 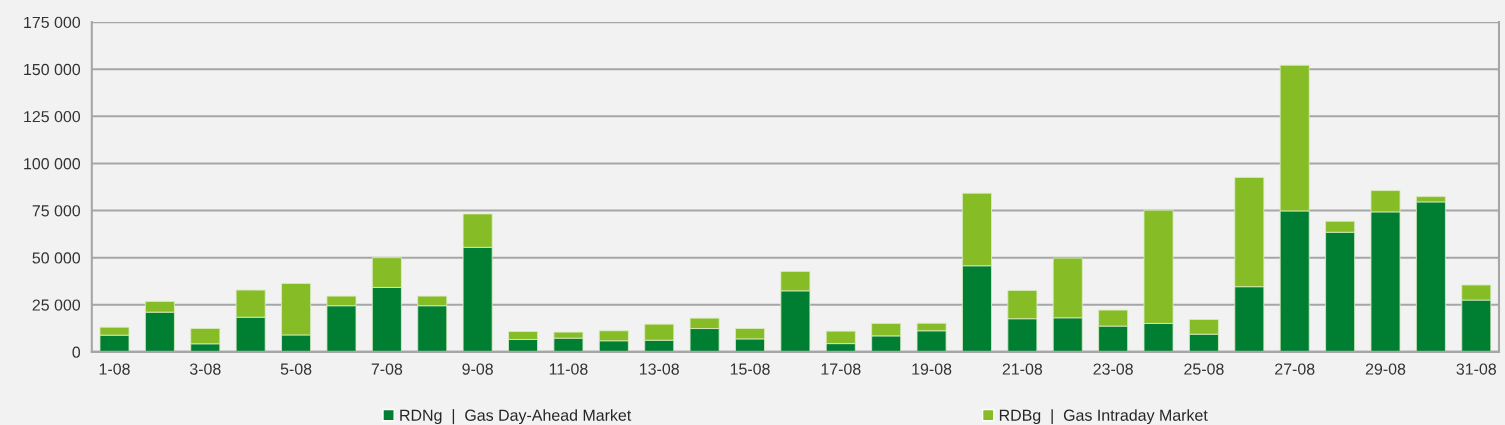 I want to click on x-tick-label: 17-08, so click(x=841, y=369).